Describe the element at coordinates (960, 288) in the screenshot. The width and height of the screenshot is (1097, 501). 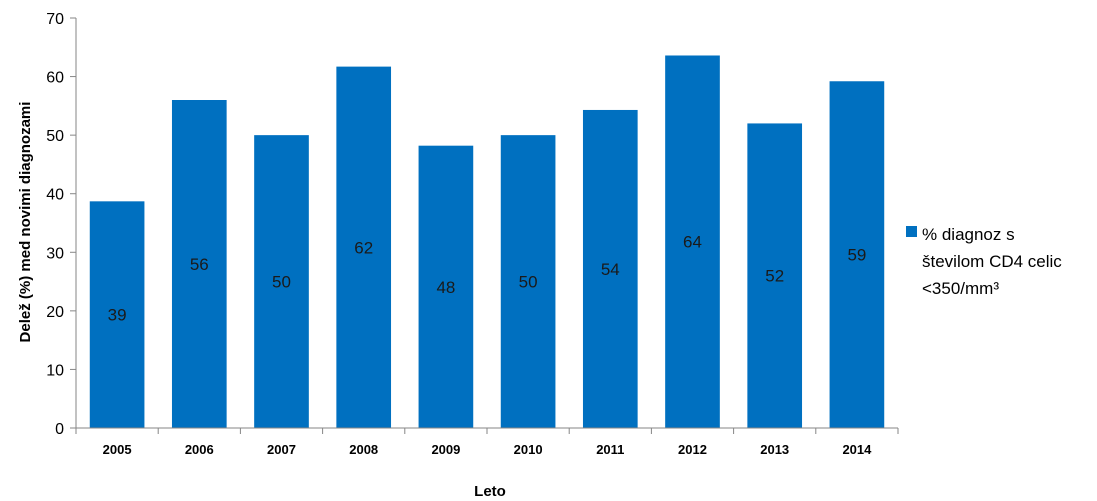
I see `legend-label: <350/mm³` at that location.